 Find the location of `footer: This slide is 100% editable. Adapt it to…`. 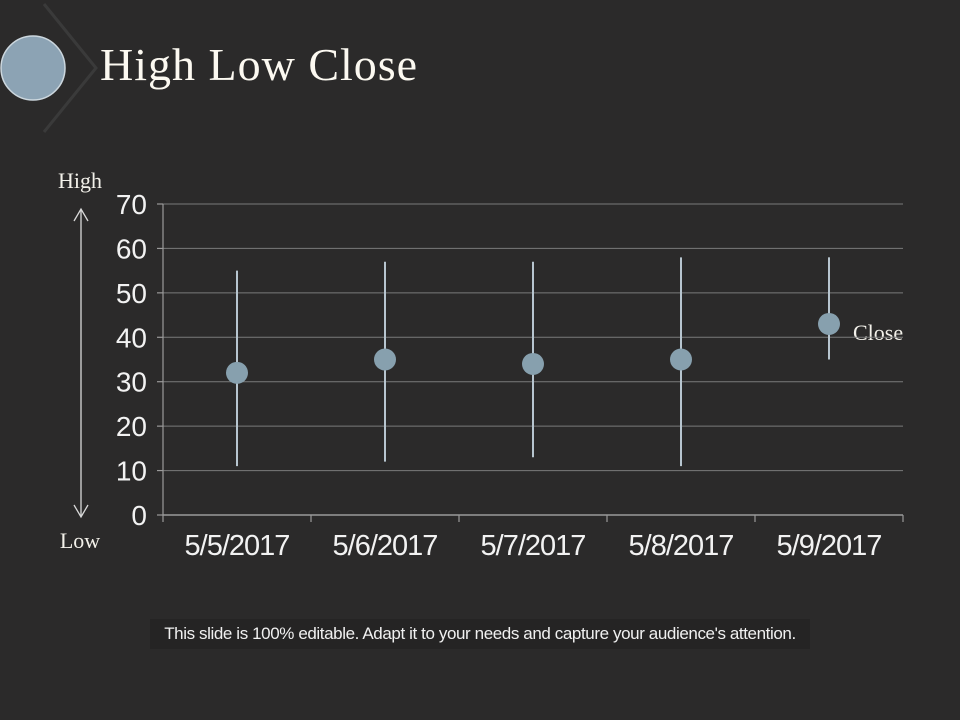

footer: This slide is 100% editable. Adapt it to… is located at coordinates (480, 634).